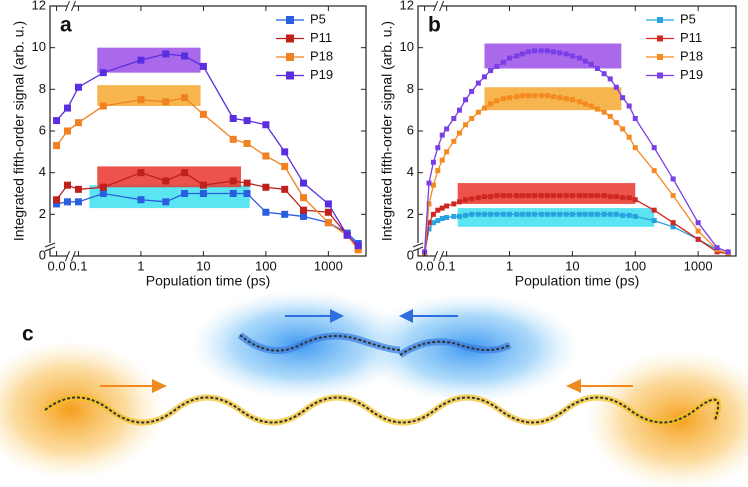 Image resolution: width=748 pixels, height=487 pixels. What do you see at coordinates (382, 410) in the screenshot?
I see `chain` at bounding box center [382, 410].